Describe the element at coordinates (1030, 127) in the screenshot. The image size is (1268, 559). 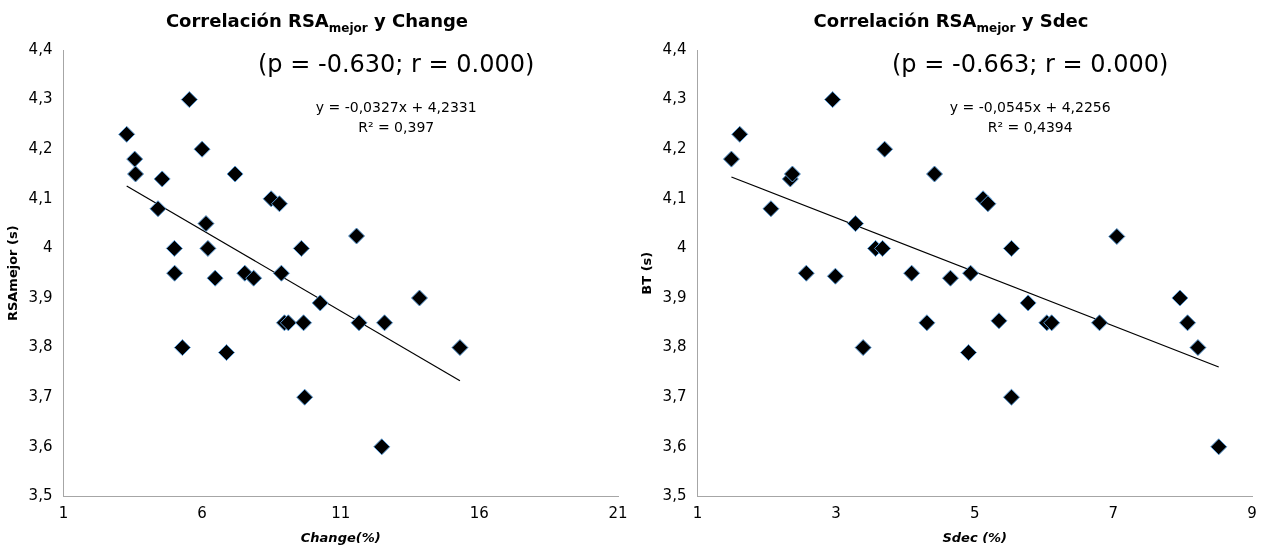
I see `annotation: R² = 0,4394` at that location.